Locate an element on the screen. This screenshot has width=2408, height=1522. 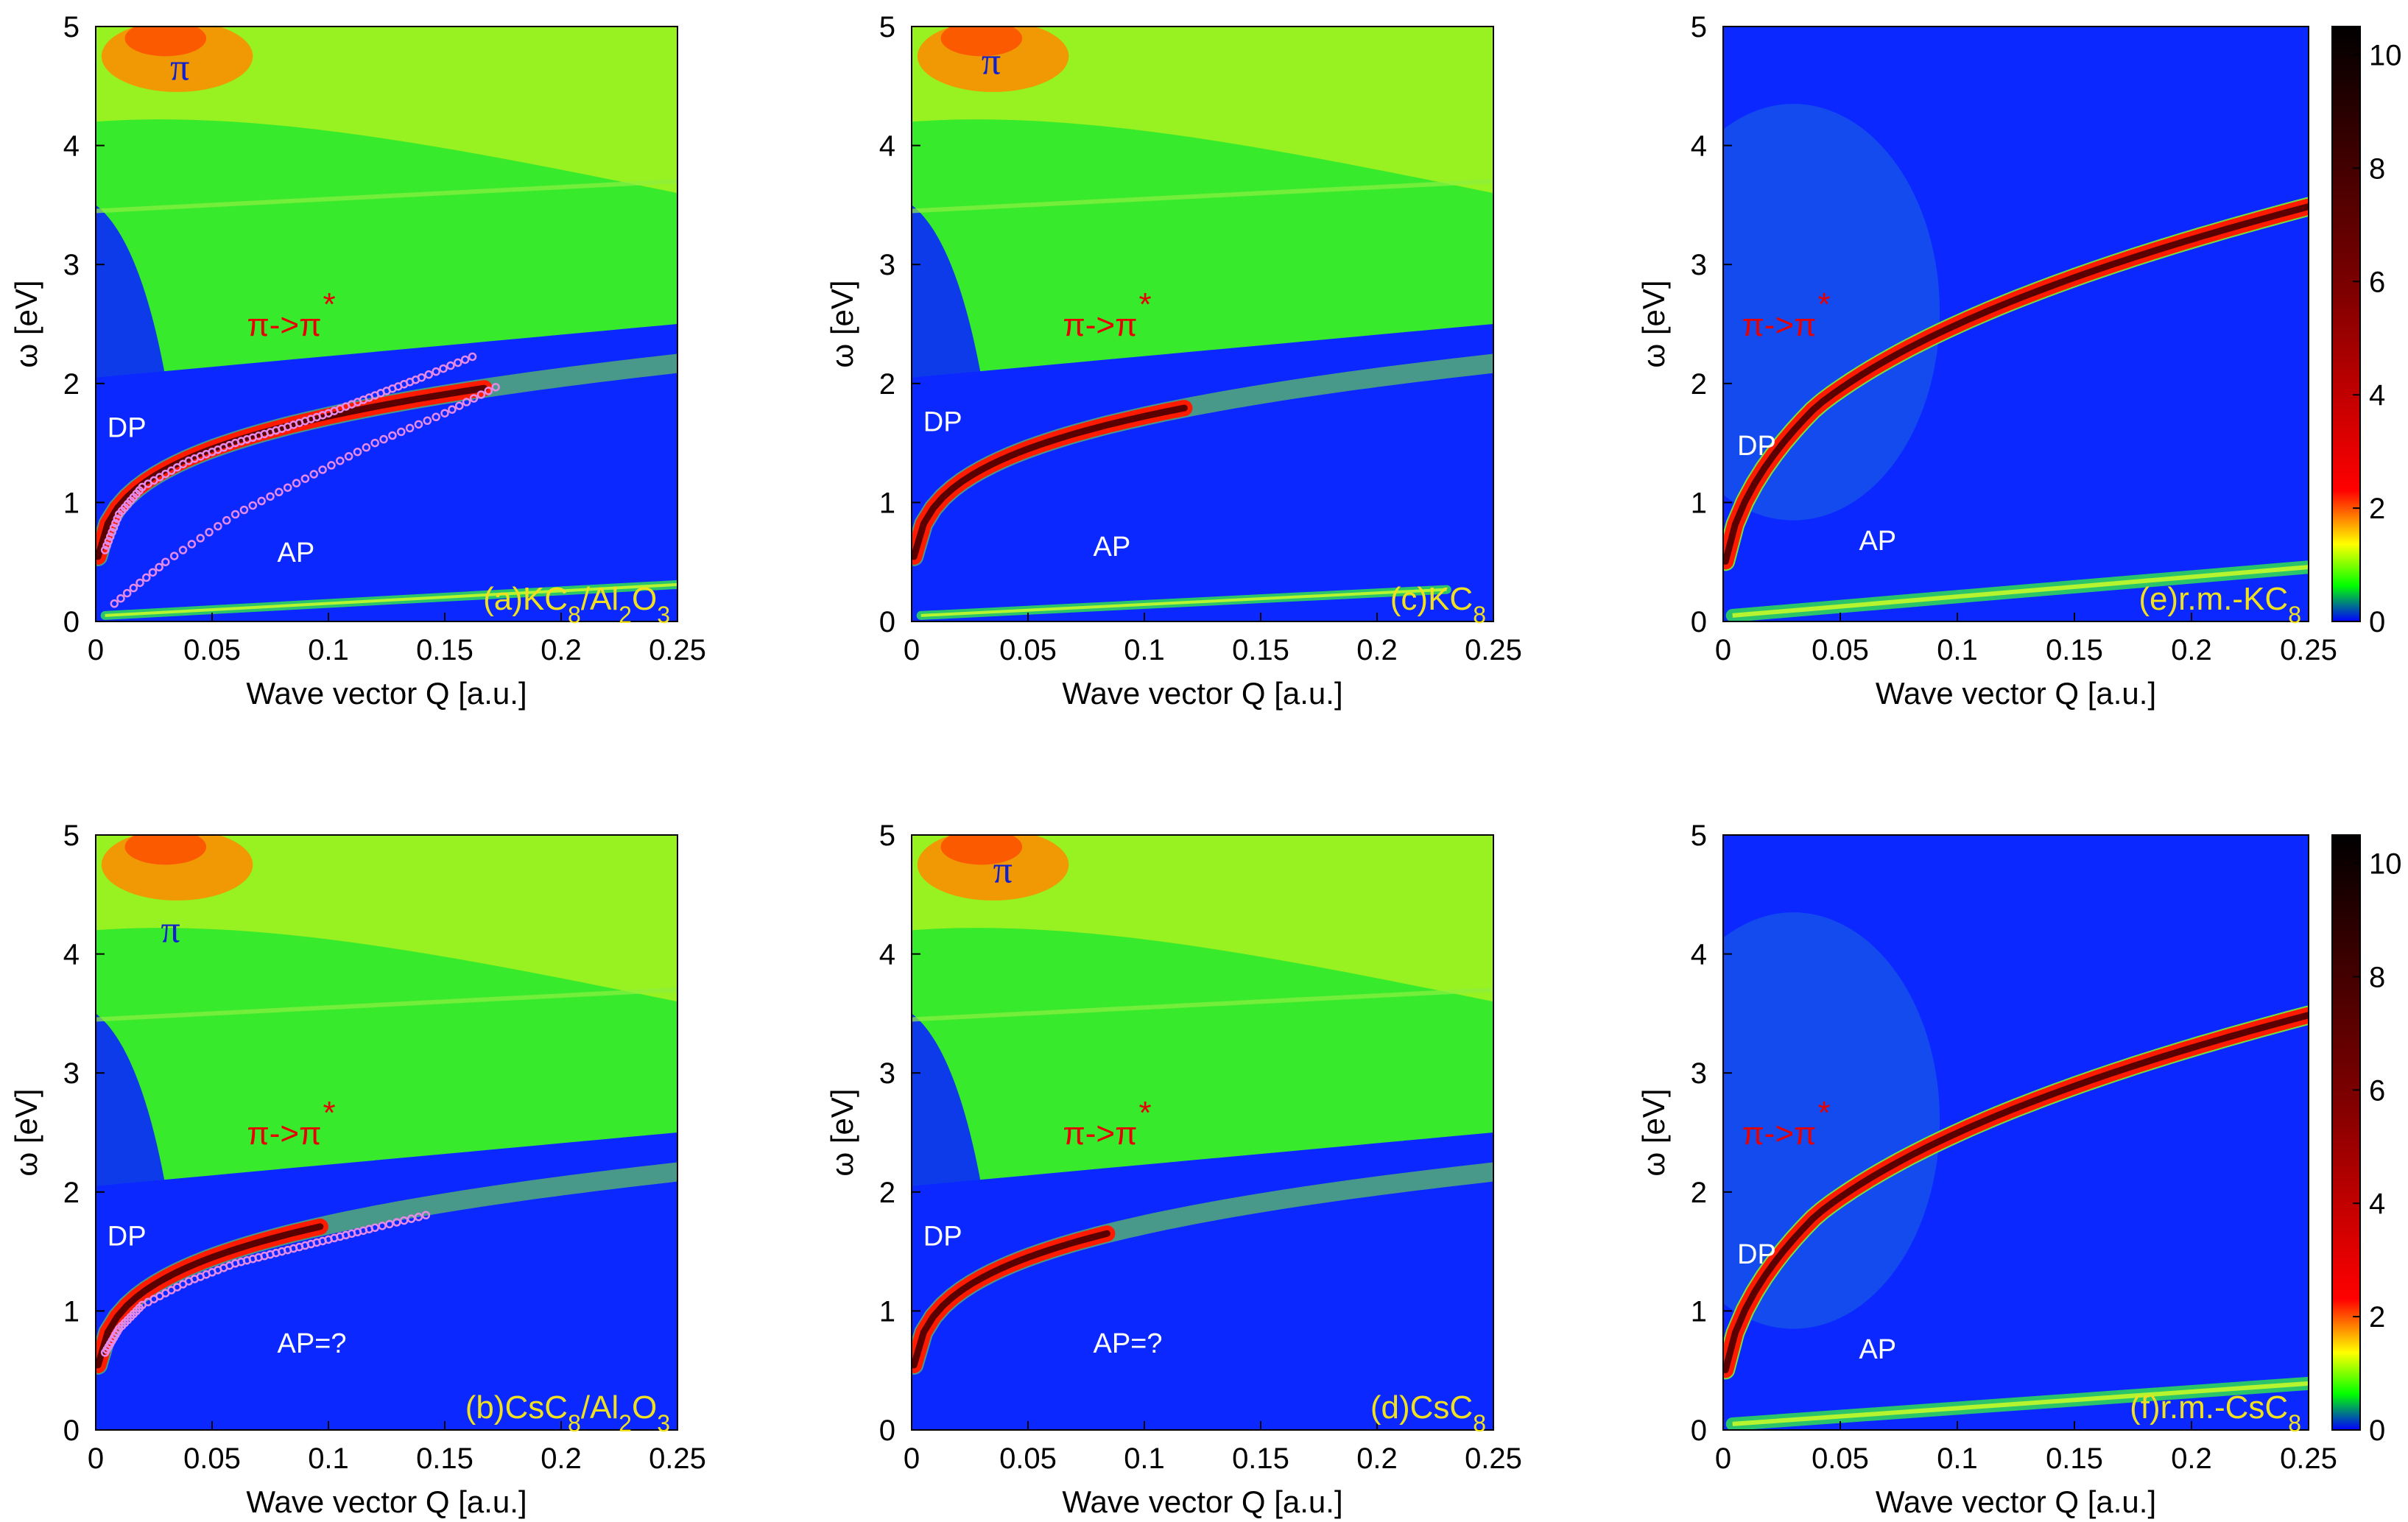
panel-label: (c)KC8 is located at coordinates (1438, 604).